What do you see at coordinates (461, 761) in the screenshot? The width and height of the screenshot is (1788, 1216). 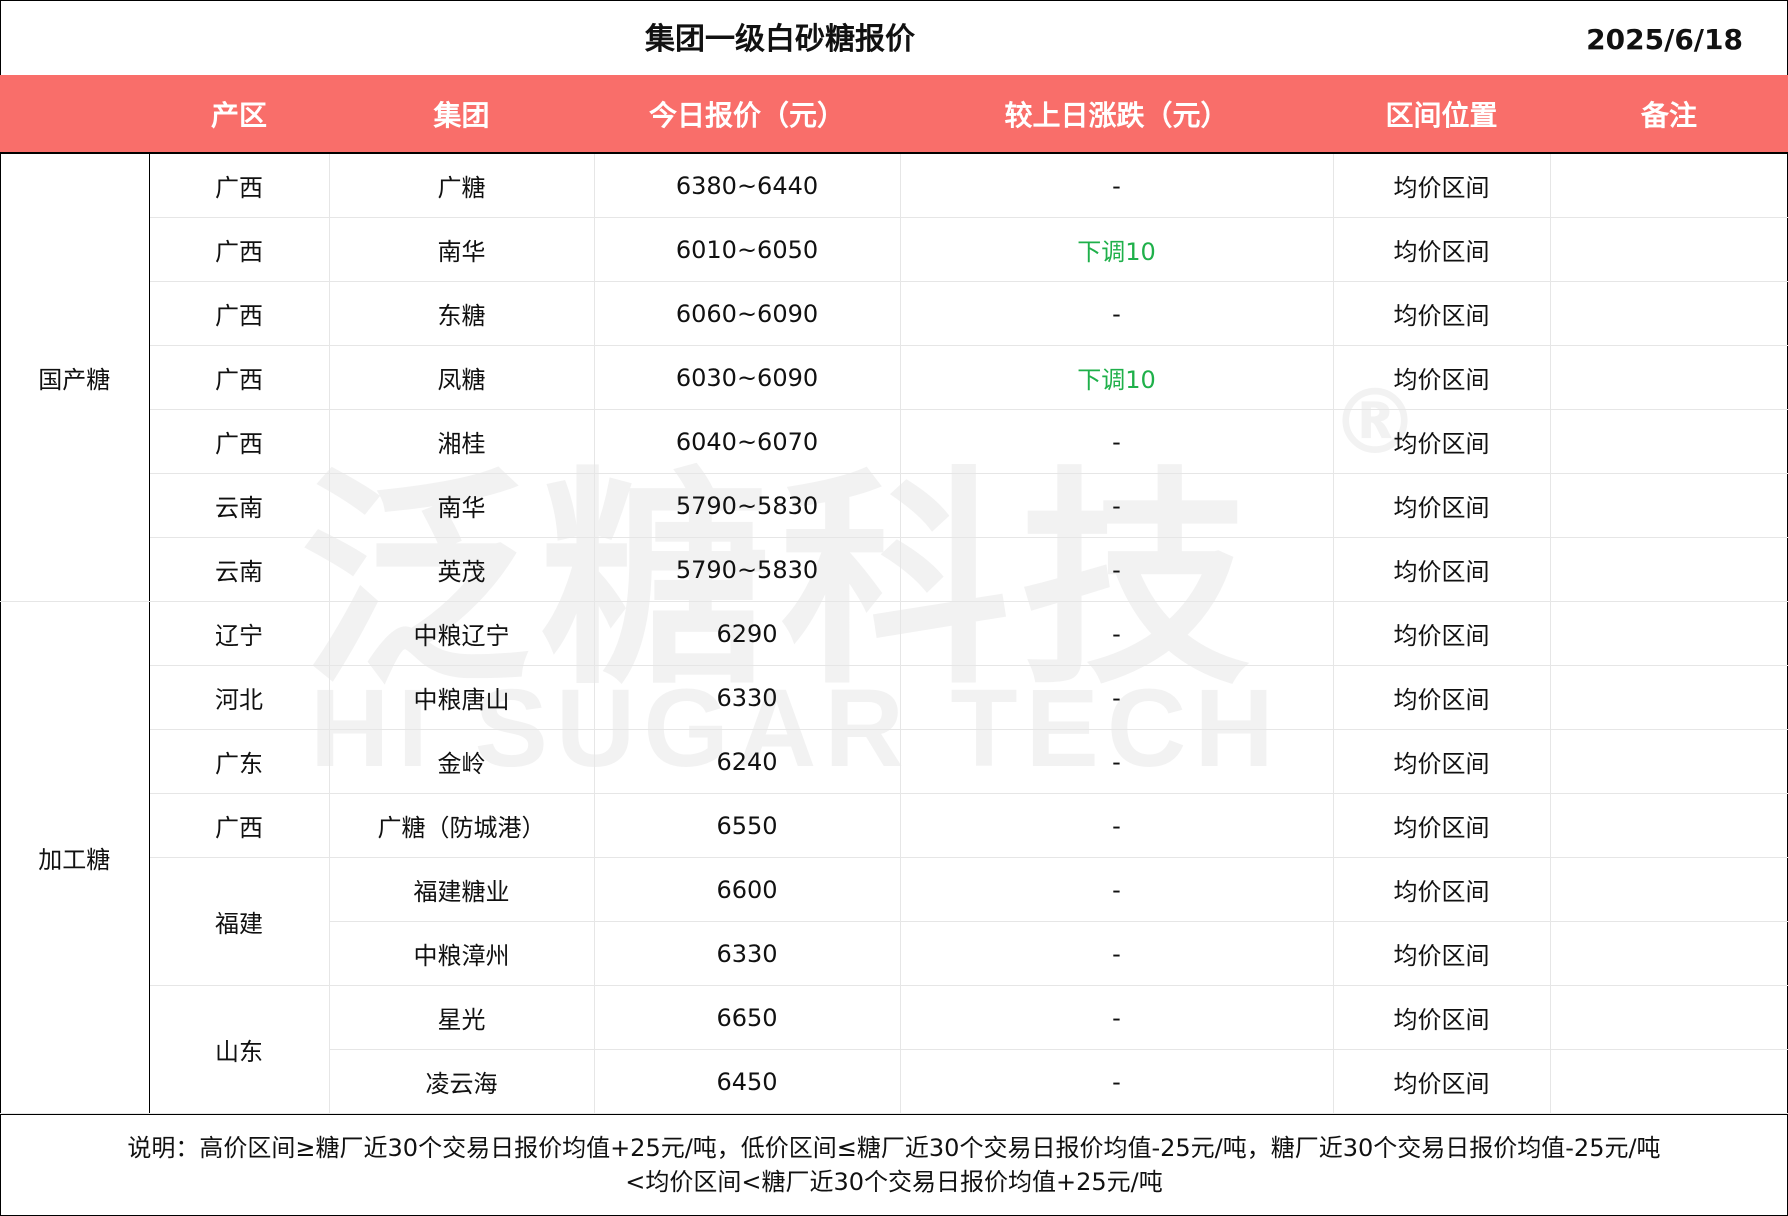 I see `group-cell: 金岭` at bounding box center [461, 761].